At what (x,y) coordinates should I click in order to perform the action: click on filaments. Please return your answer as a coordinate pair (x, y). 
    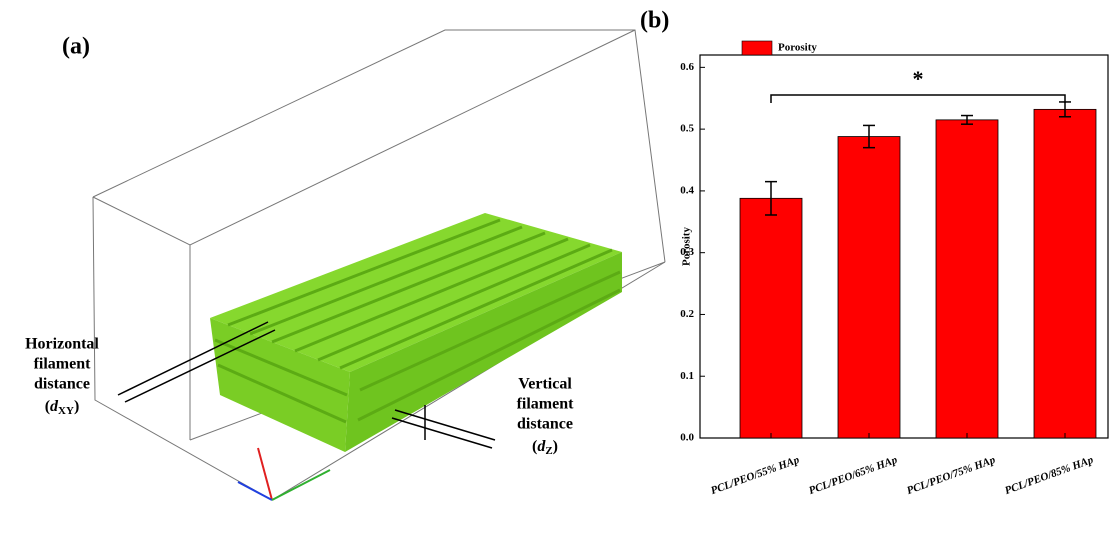
    Looking at the image, I should click on (417, 321).